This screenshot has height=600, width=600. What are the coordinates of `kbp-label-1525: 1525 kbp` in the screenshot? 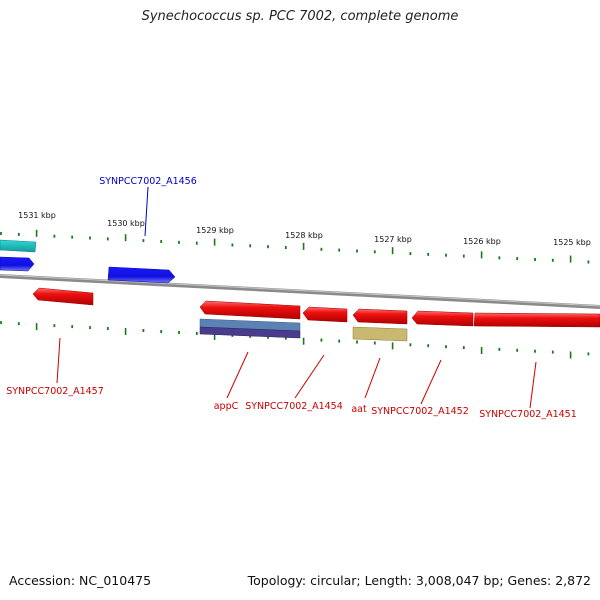 It's located at (572, 242).